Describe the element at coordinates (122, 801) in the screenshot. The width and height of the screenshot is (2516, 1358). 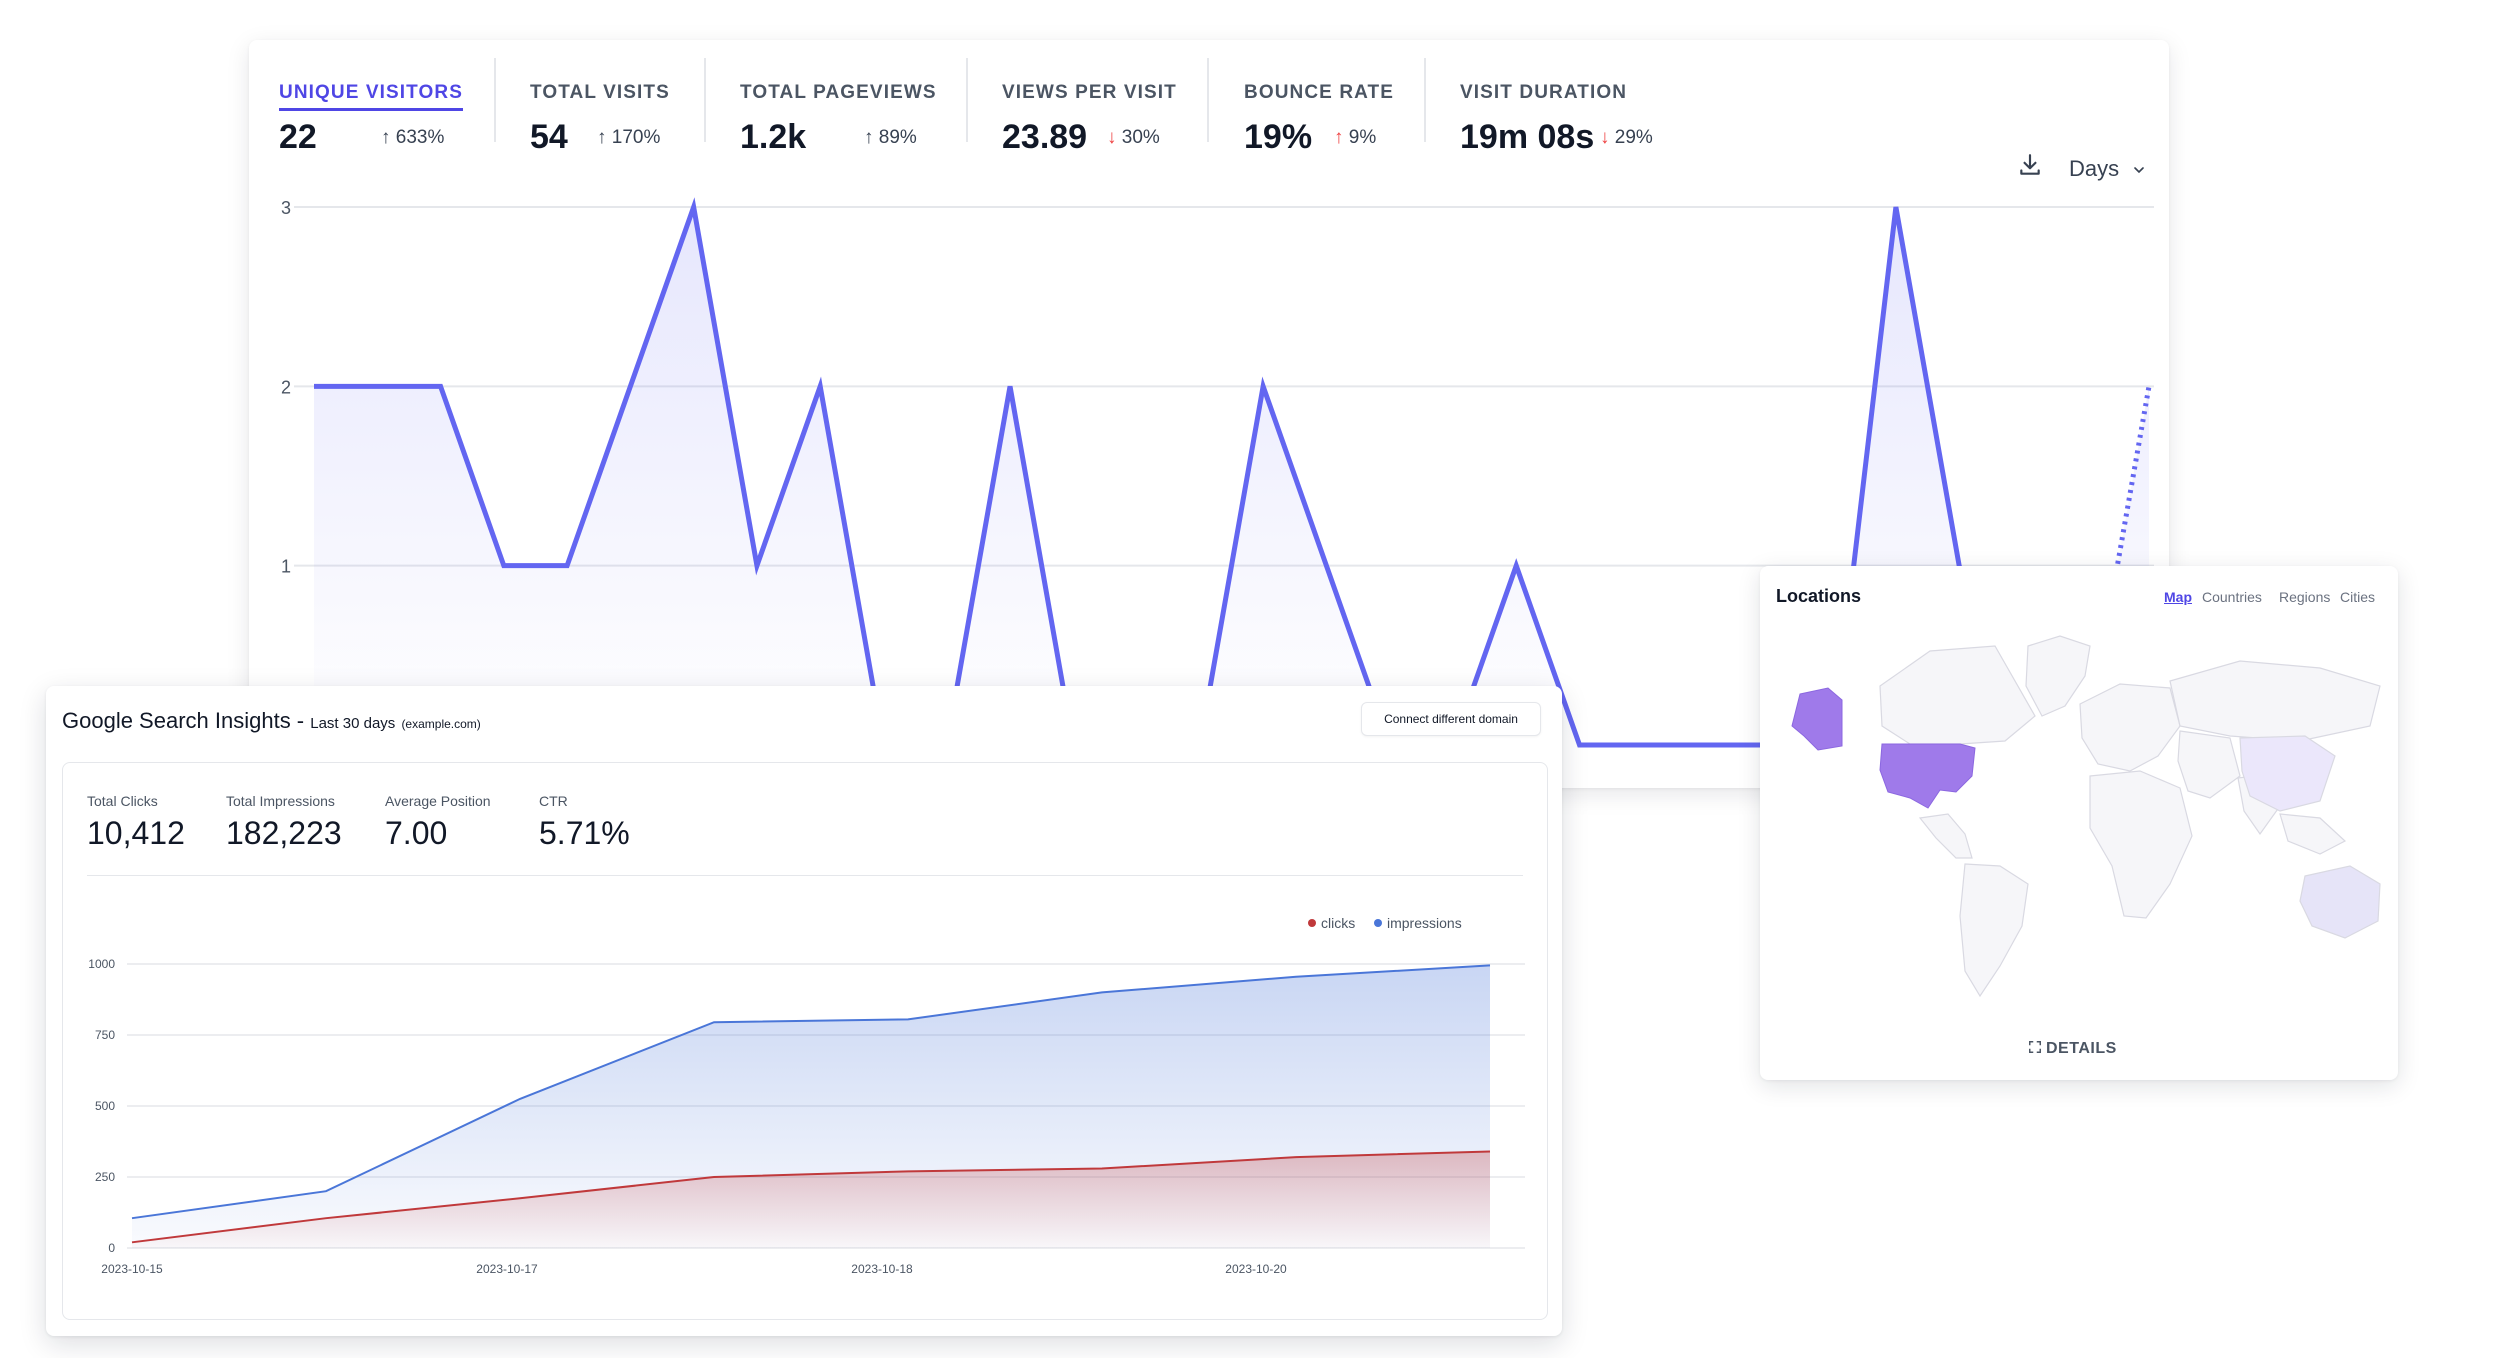
I see `total-clicks-label: Total Clicks` at that location.